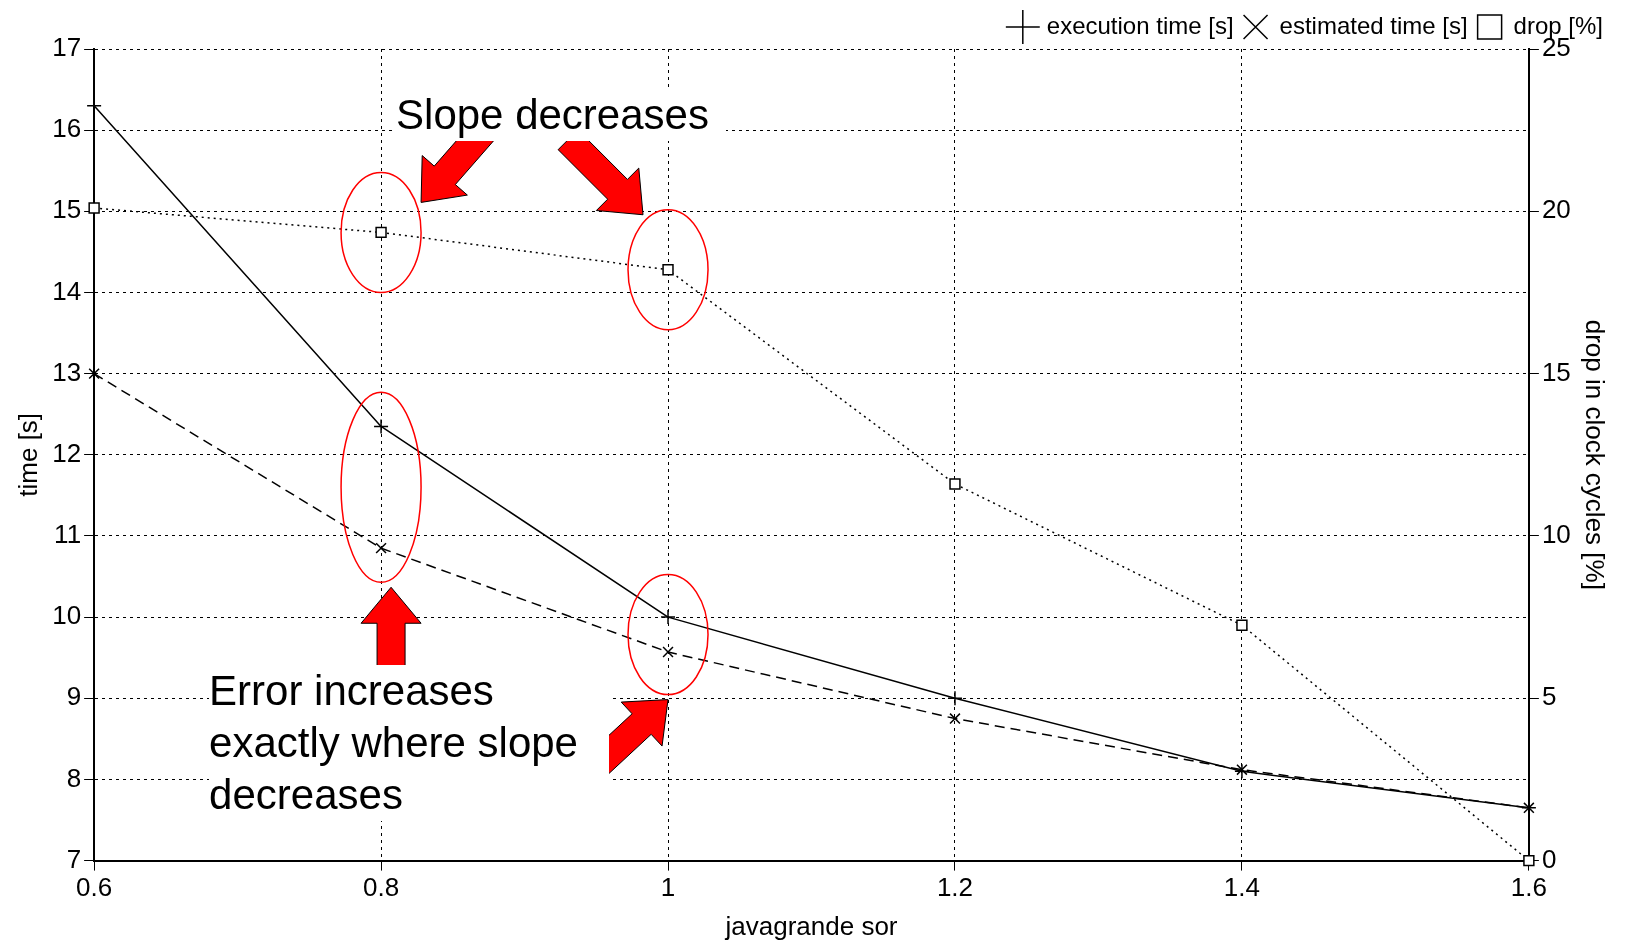 The width and height of the screenshot is (1633, 952). Describe the element at coordinates (67, 47) in the screenshot. I see `y-tick-label: 17` at that location.